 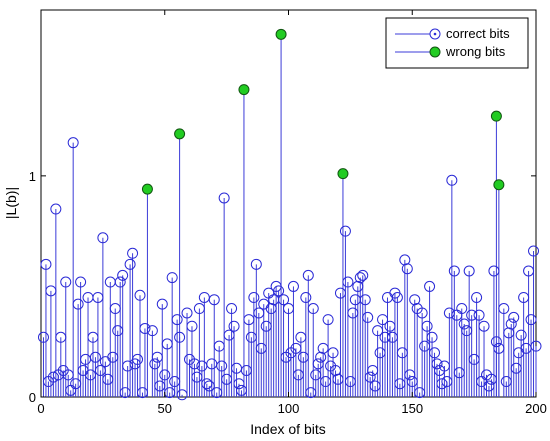 What do you see at coordinates (288, 429) in the screenshot?
I see `x-axis-title: Index of bits` at bounding box center [288, 429].